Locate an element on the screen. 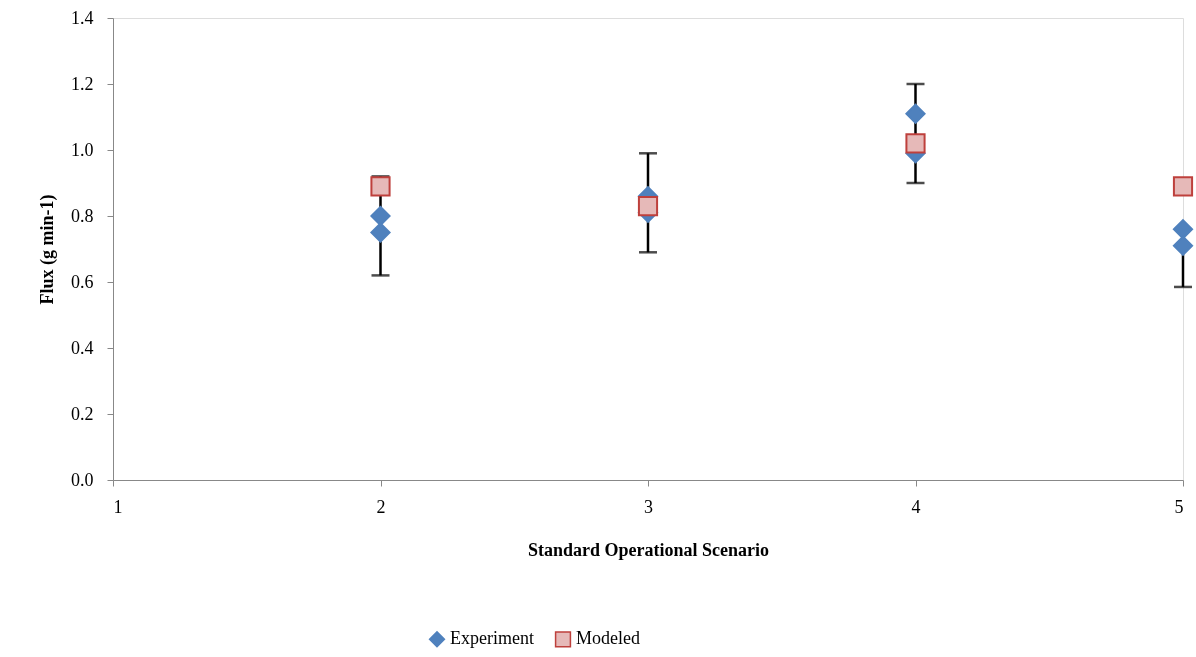  x-tick-label: 3 is located at coordinates (648, 506).